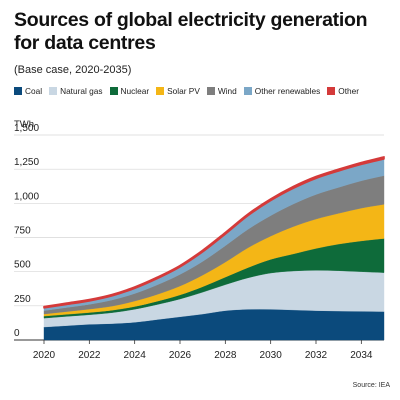 The height and width of the screenshot is (400, 400). What do you see at coordinates (22, 265) in the screenshot?
I see `y-tick-label: 500` at bounding box center [22, 265].